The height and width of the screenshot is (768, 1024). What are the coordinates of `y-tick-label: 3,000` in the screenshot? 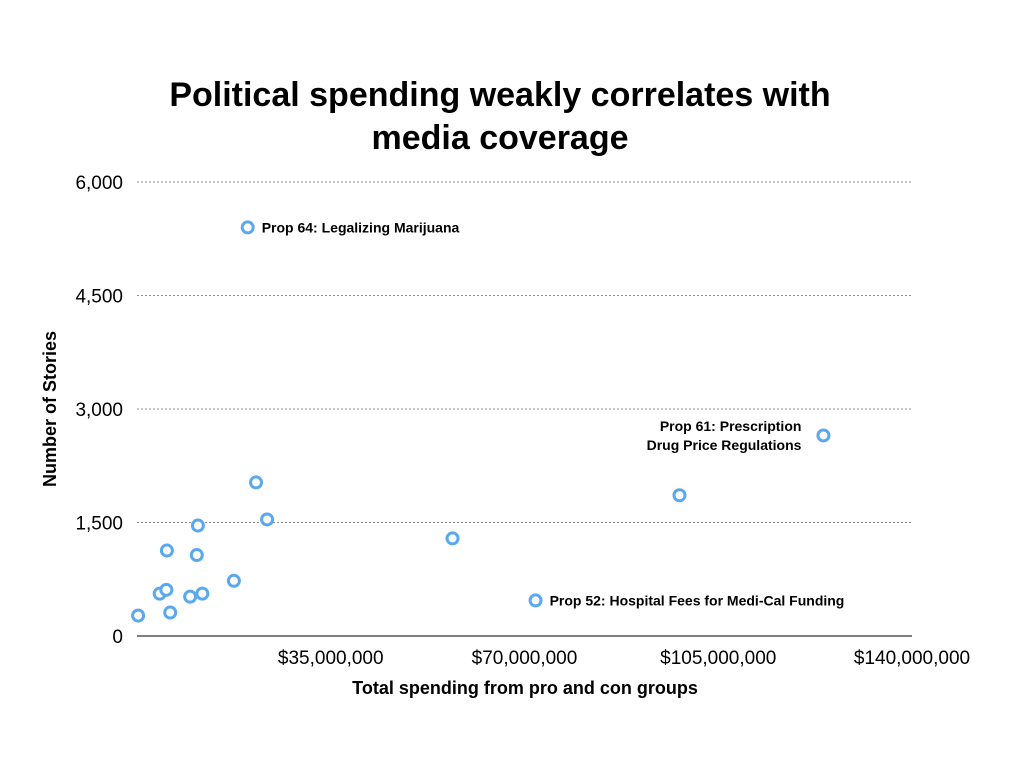 It's located at (99, 410).